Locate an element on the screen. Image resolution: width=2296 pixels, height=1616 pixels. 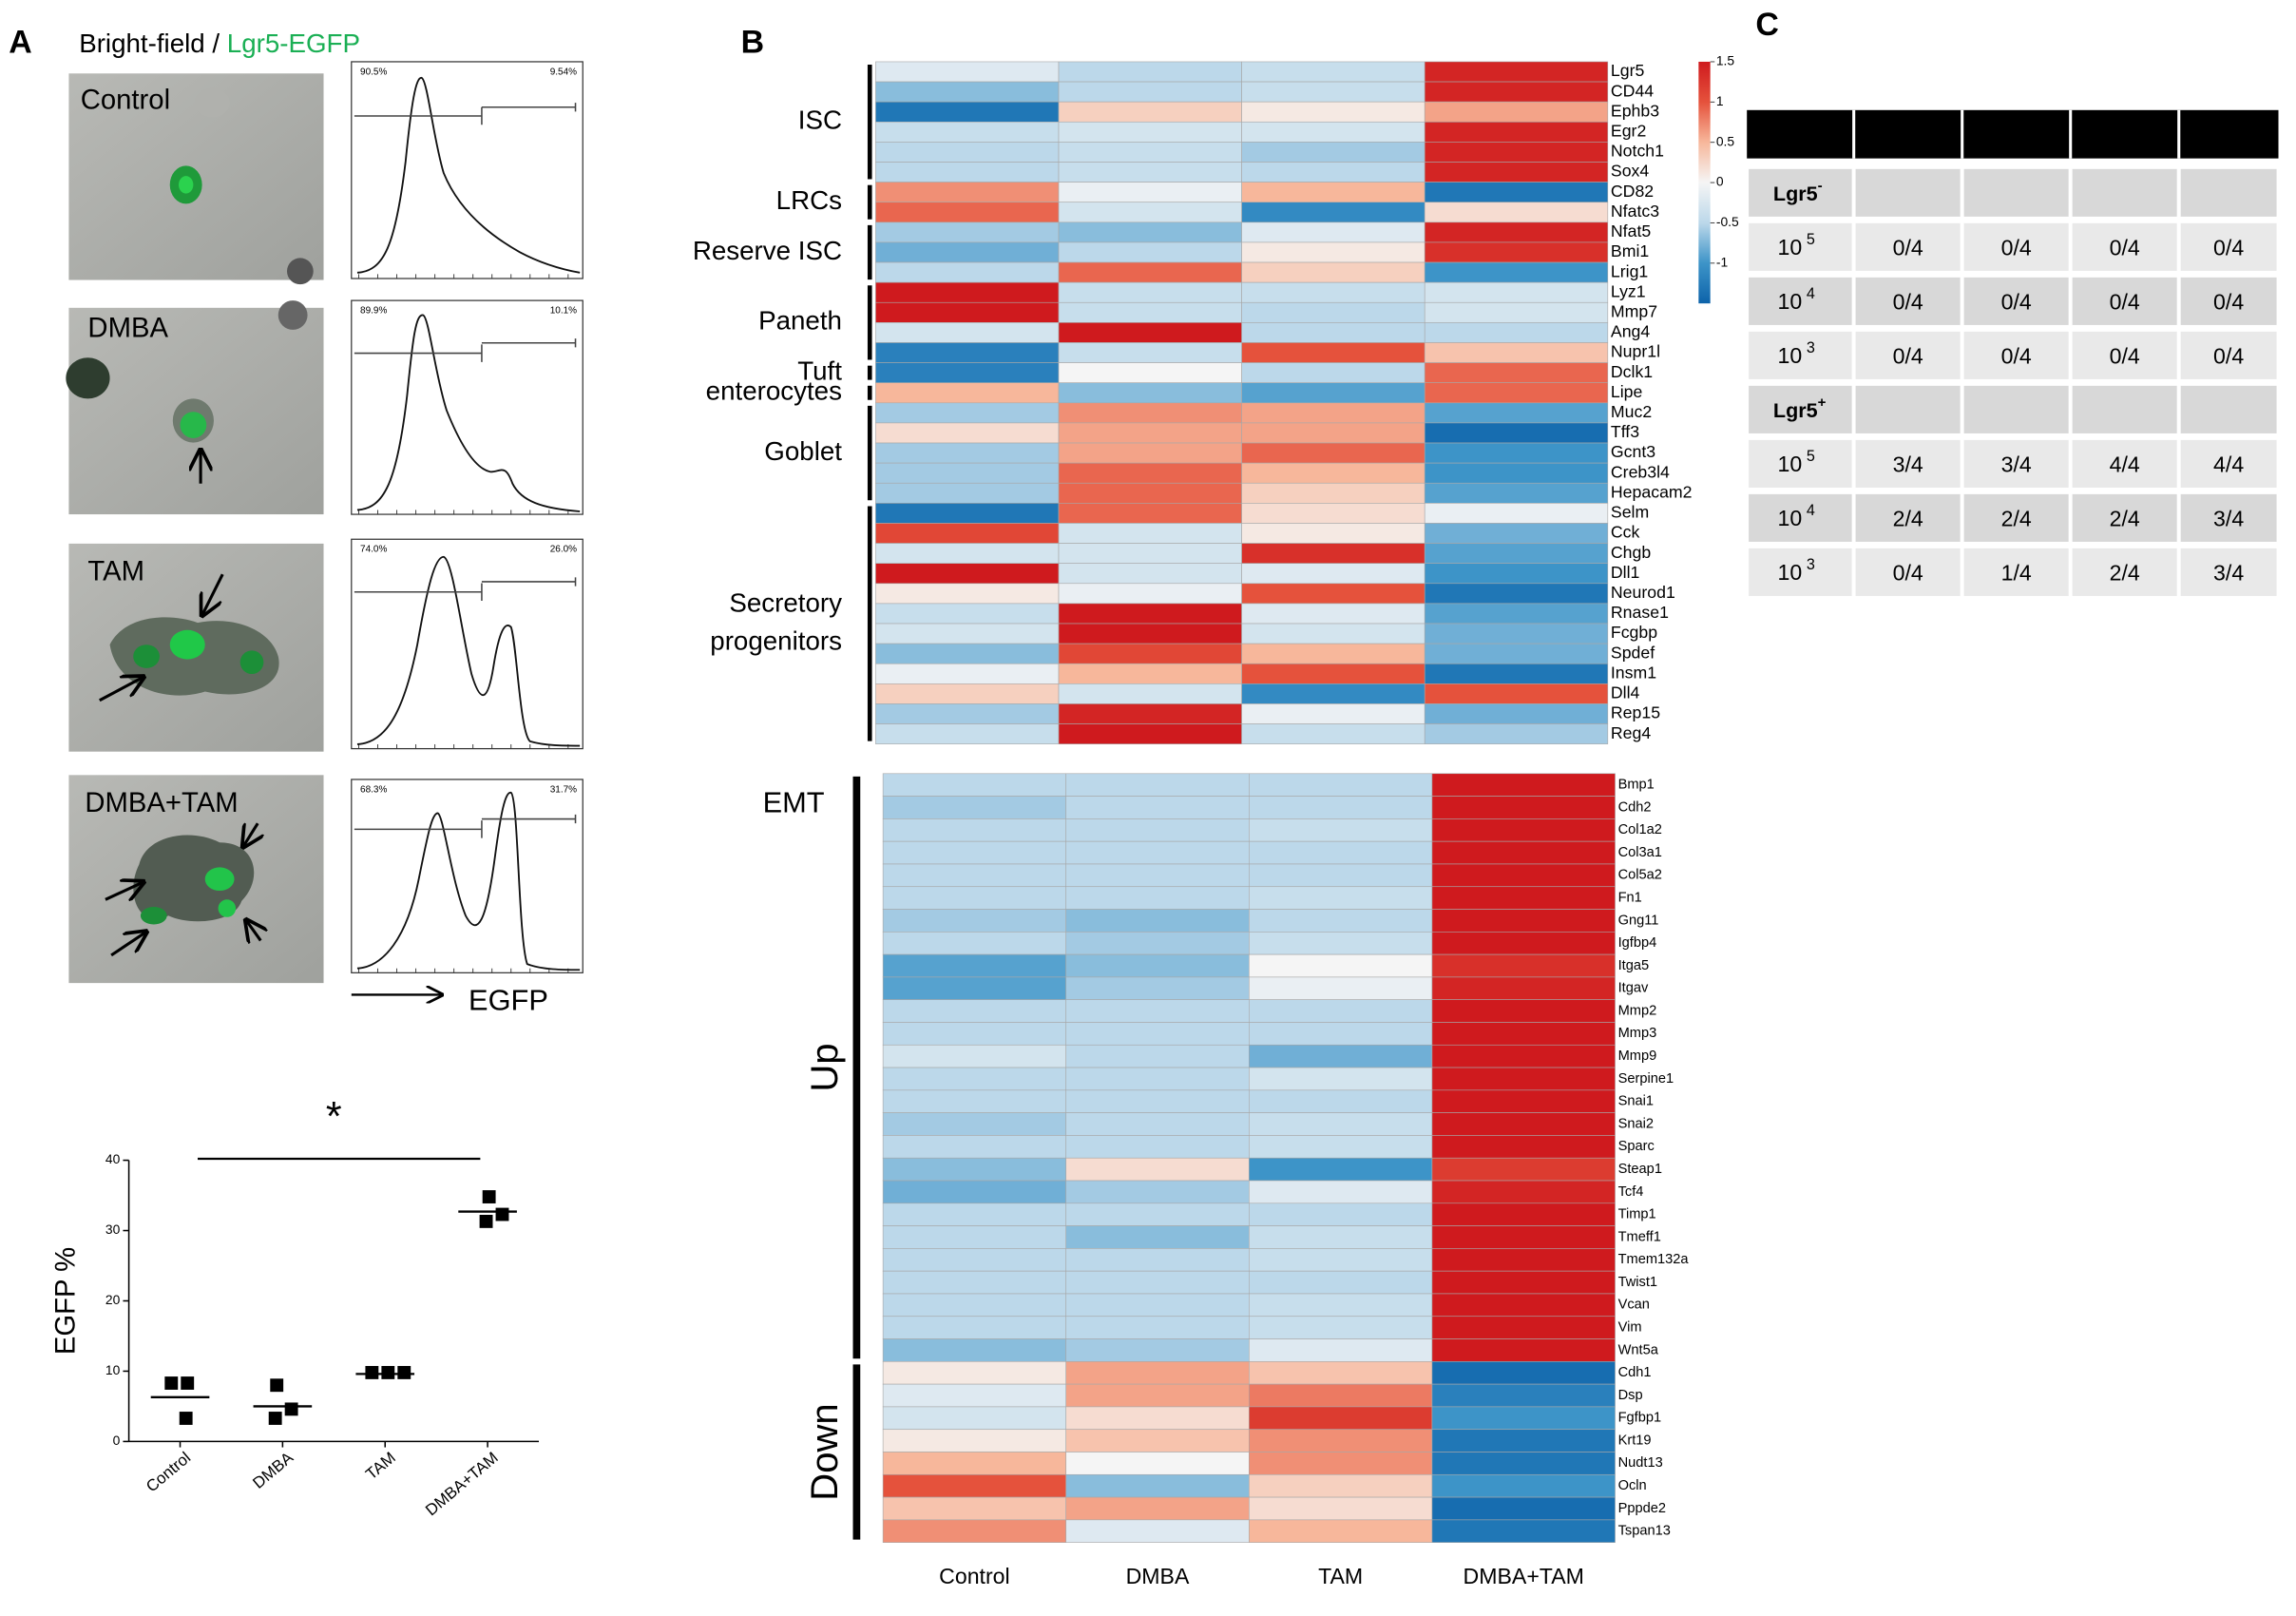
gene-label: Lgr5 is located at coordinates (1628, 70).